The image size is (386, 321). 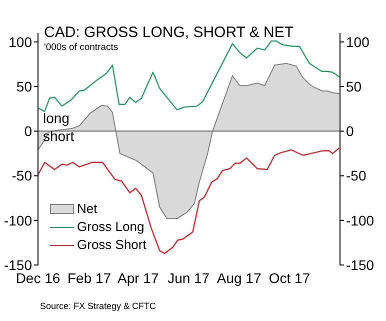 What do you see at coordinates (360, 220) in the screenshot?
I see `y2-tick-label: -100` at bounding box center [360, 220].